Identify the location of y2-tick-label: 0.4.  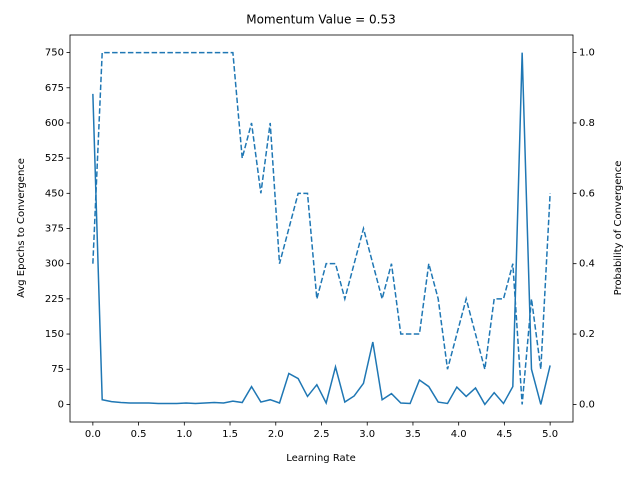
(587, 264).